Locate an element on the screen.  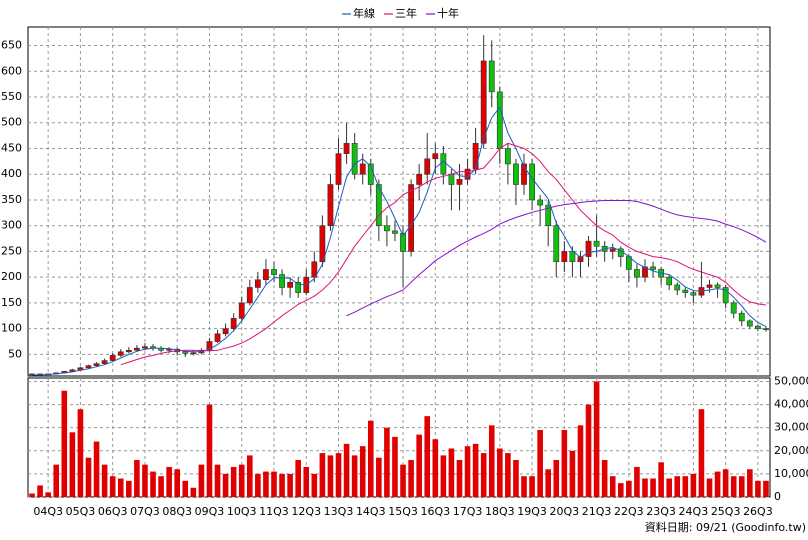
legend-label: 十年 is located at coordinates (448, 13).